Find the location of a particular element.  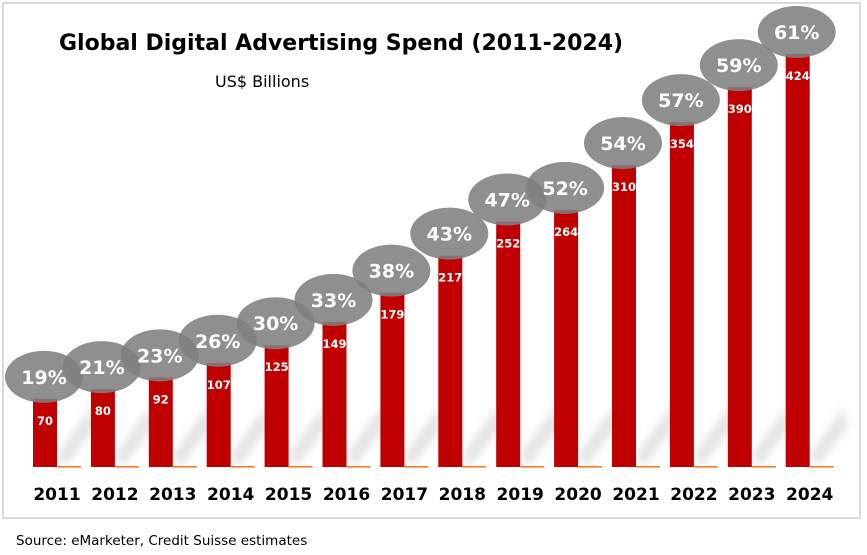

x-tick-label: 2020 is located at coordinates (577, 495).